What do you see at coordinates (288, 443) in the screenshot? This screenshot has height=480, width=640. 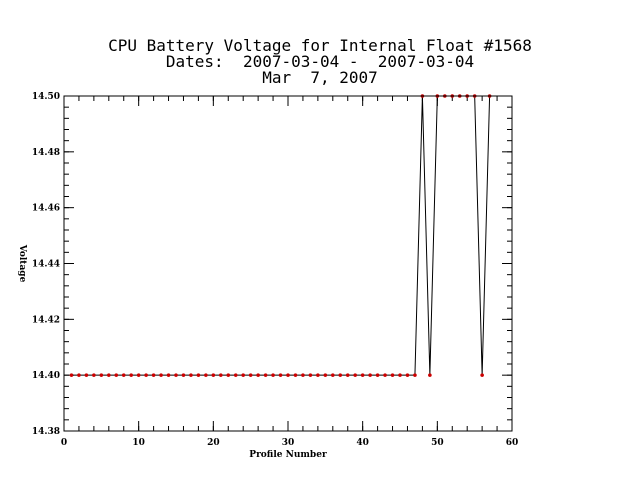 I see `x-tick-label: 30` at bounding box center [288, 443].